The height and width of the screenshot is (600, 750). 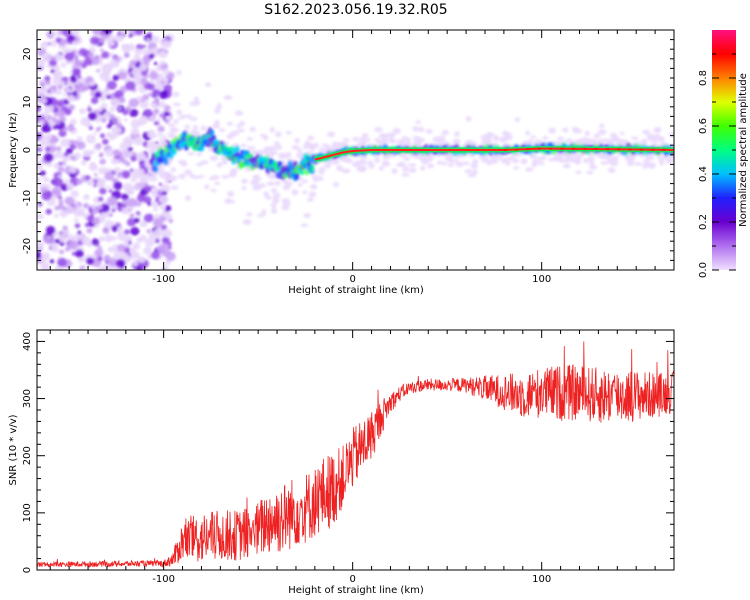 I want to click on spectrogram-y-axis-label: Frequency (Hz), so click(x=13, y=150).